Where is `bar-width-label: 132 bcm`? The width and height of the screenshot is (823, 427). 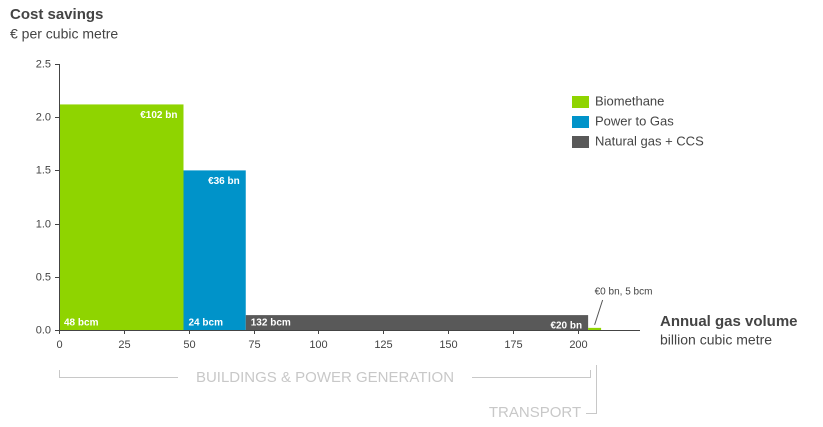 bar-width-label: 132 bcm is located at coordinates (271, 323).